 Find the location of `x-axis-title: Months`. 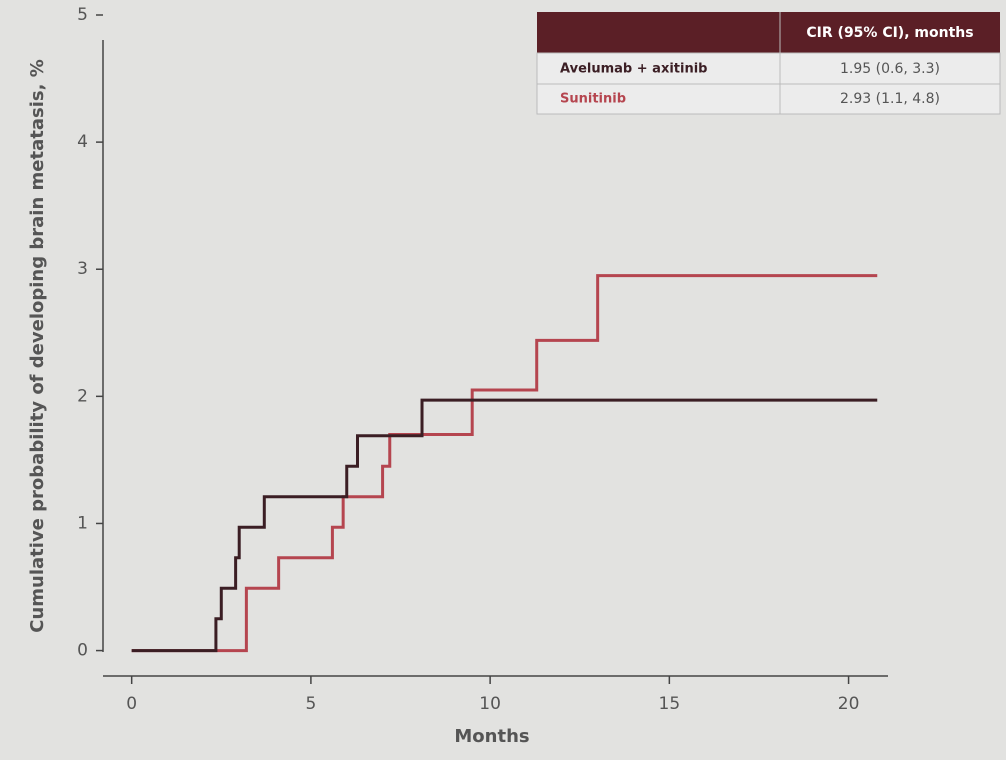

x-axis-title: Months is located at coordinates (491, 736).